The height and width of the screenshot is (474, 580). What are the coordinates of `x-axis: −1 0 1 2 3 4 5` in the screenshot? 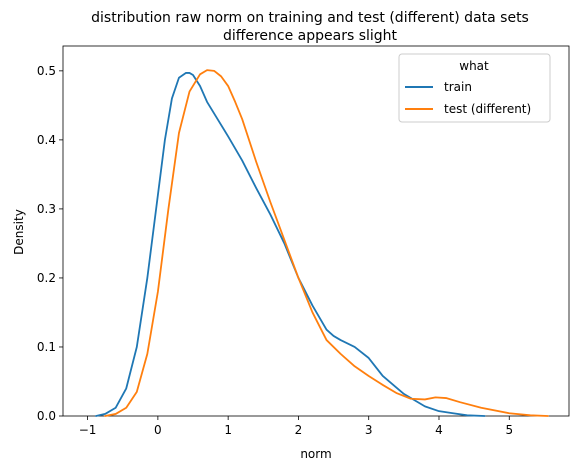 It's located at (296, 426).